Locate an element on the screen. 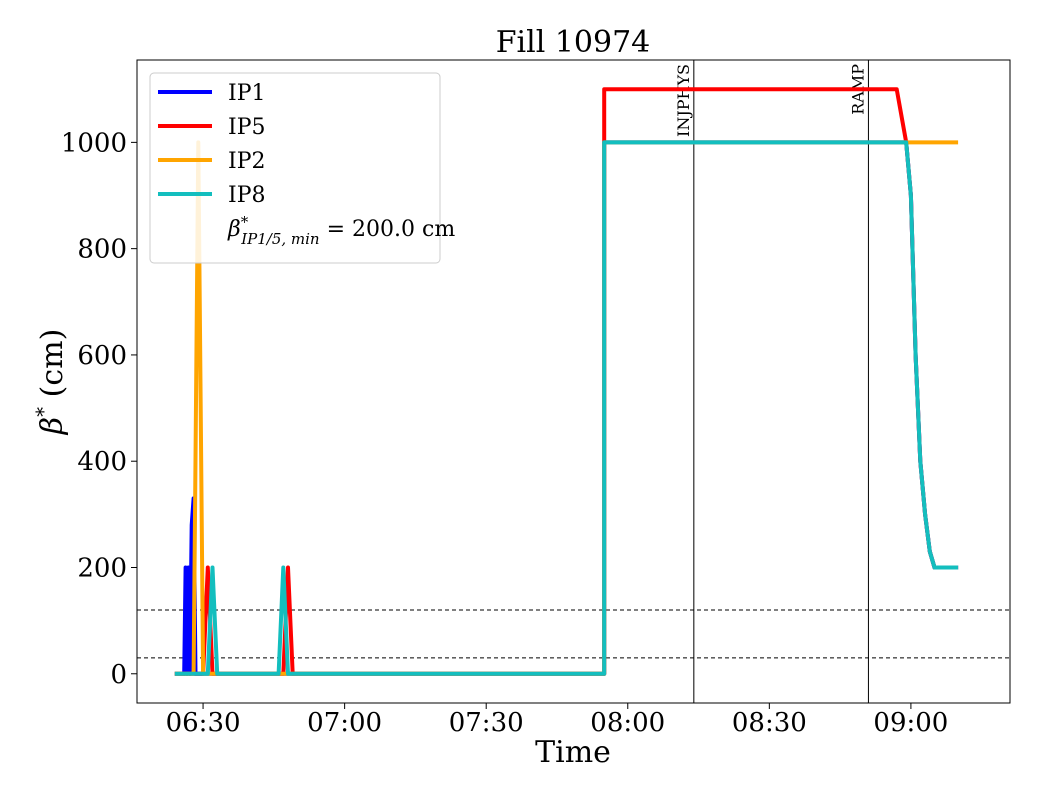 This screenshot has height=800, width=1040. vline-label-injphys: INJPHYS is located at coordinates (683, 100).